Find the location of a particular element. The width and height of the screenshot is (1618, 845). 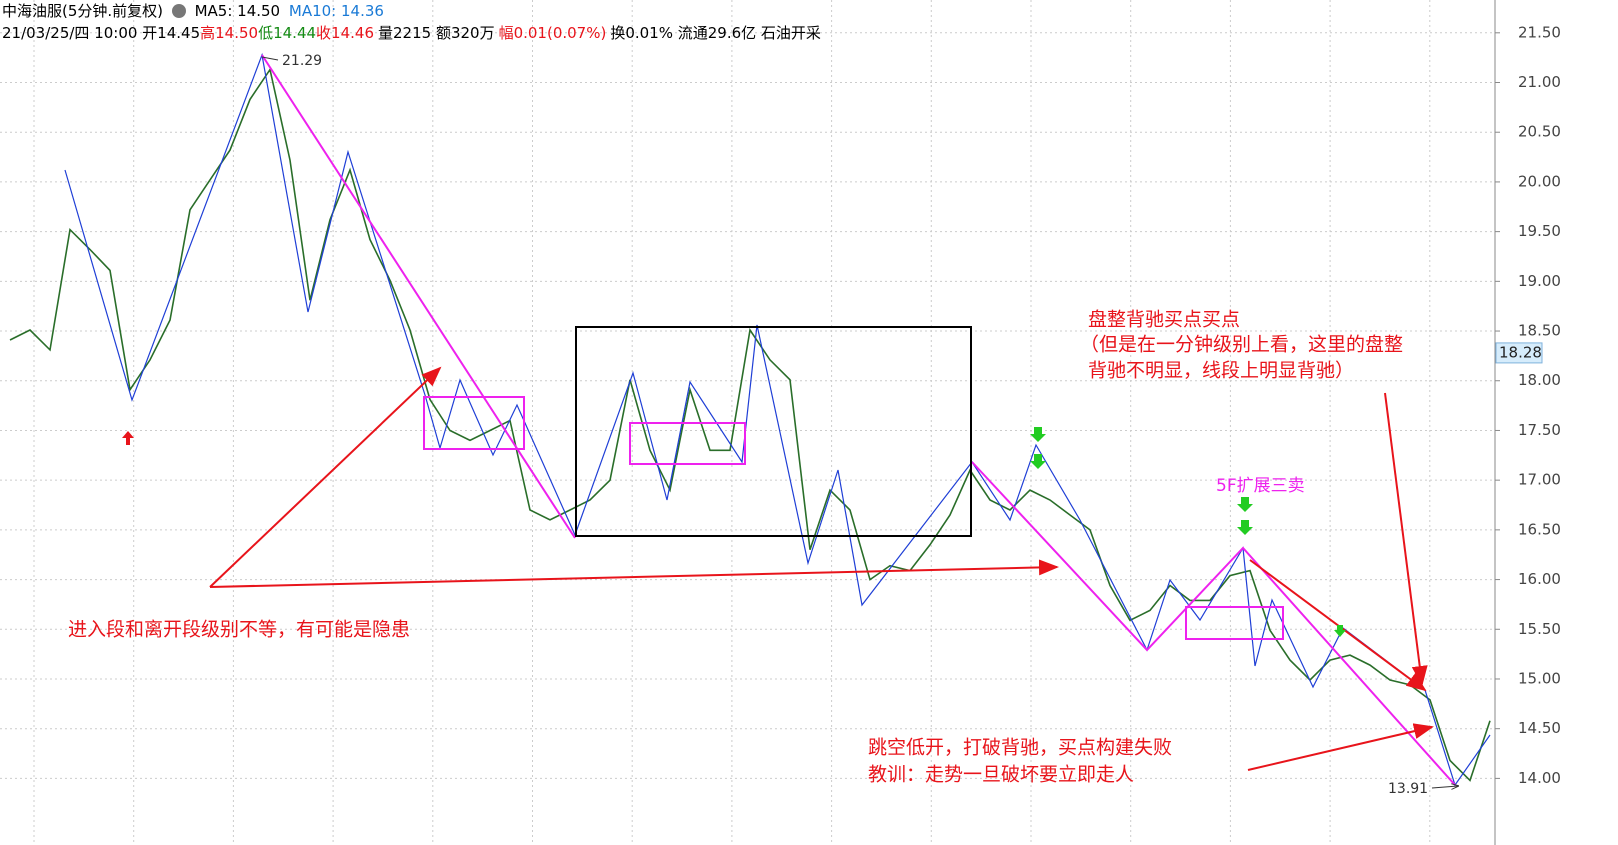

note: 跳空低开，打破背驰，买点构建失败 is located at coordinates (1020, 748).